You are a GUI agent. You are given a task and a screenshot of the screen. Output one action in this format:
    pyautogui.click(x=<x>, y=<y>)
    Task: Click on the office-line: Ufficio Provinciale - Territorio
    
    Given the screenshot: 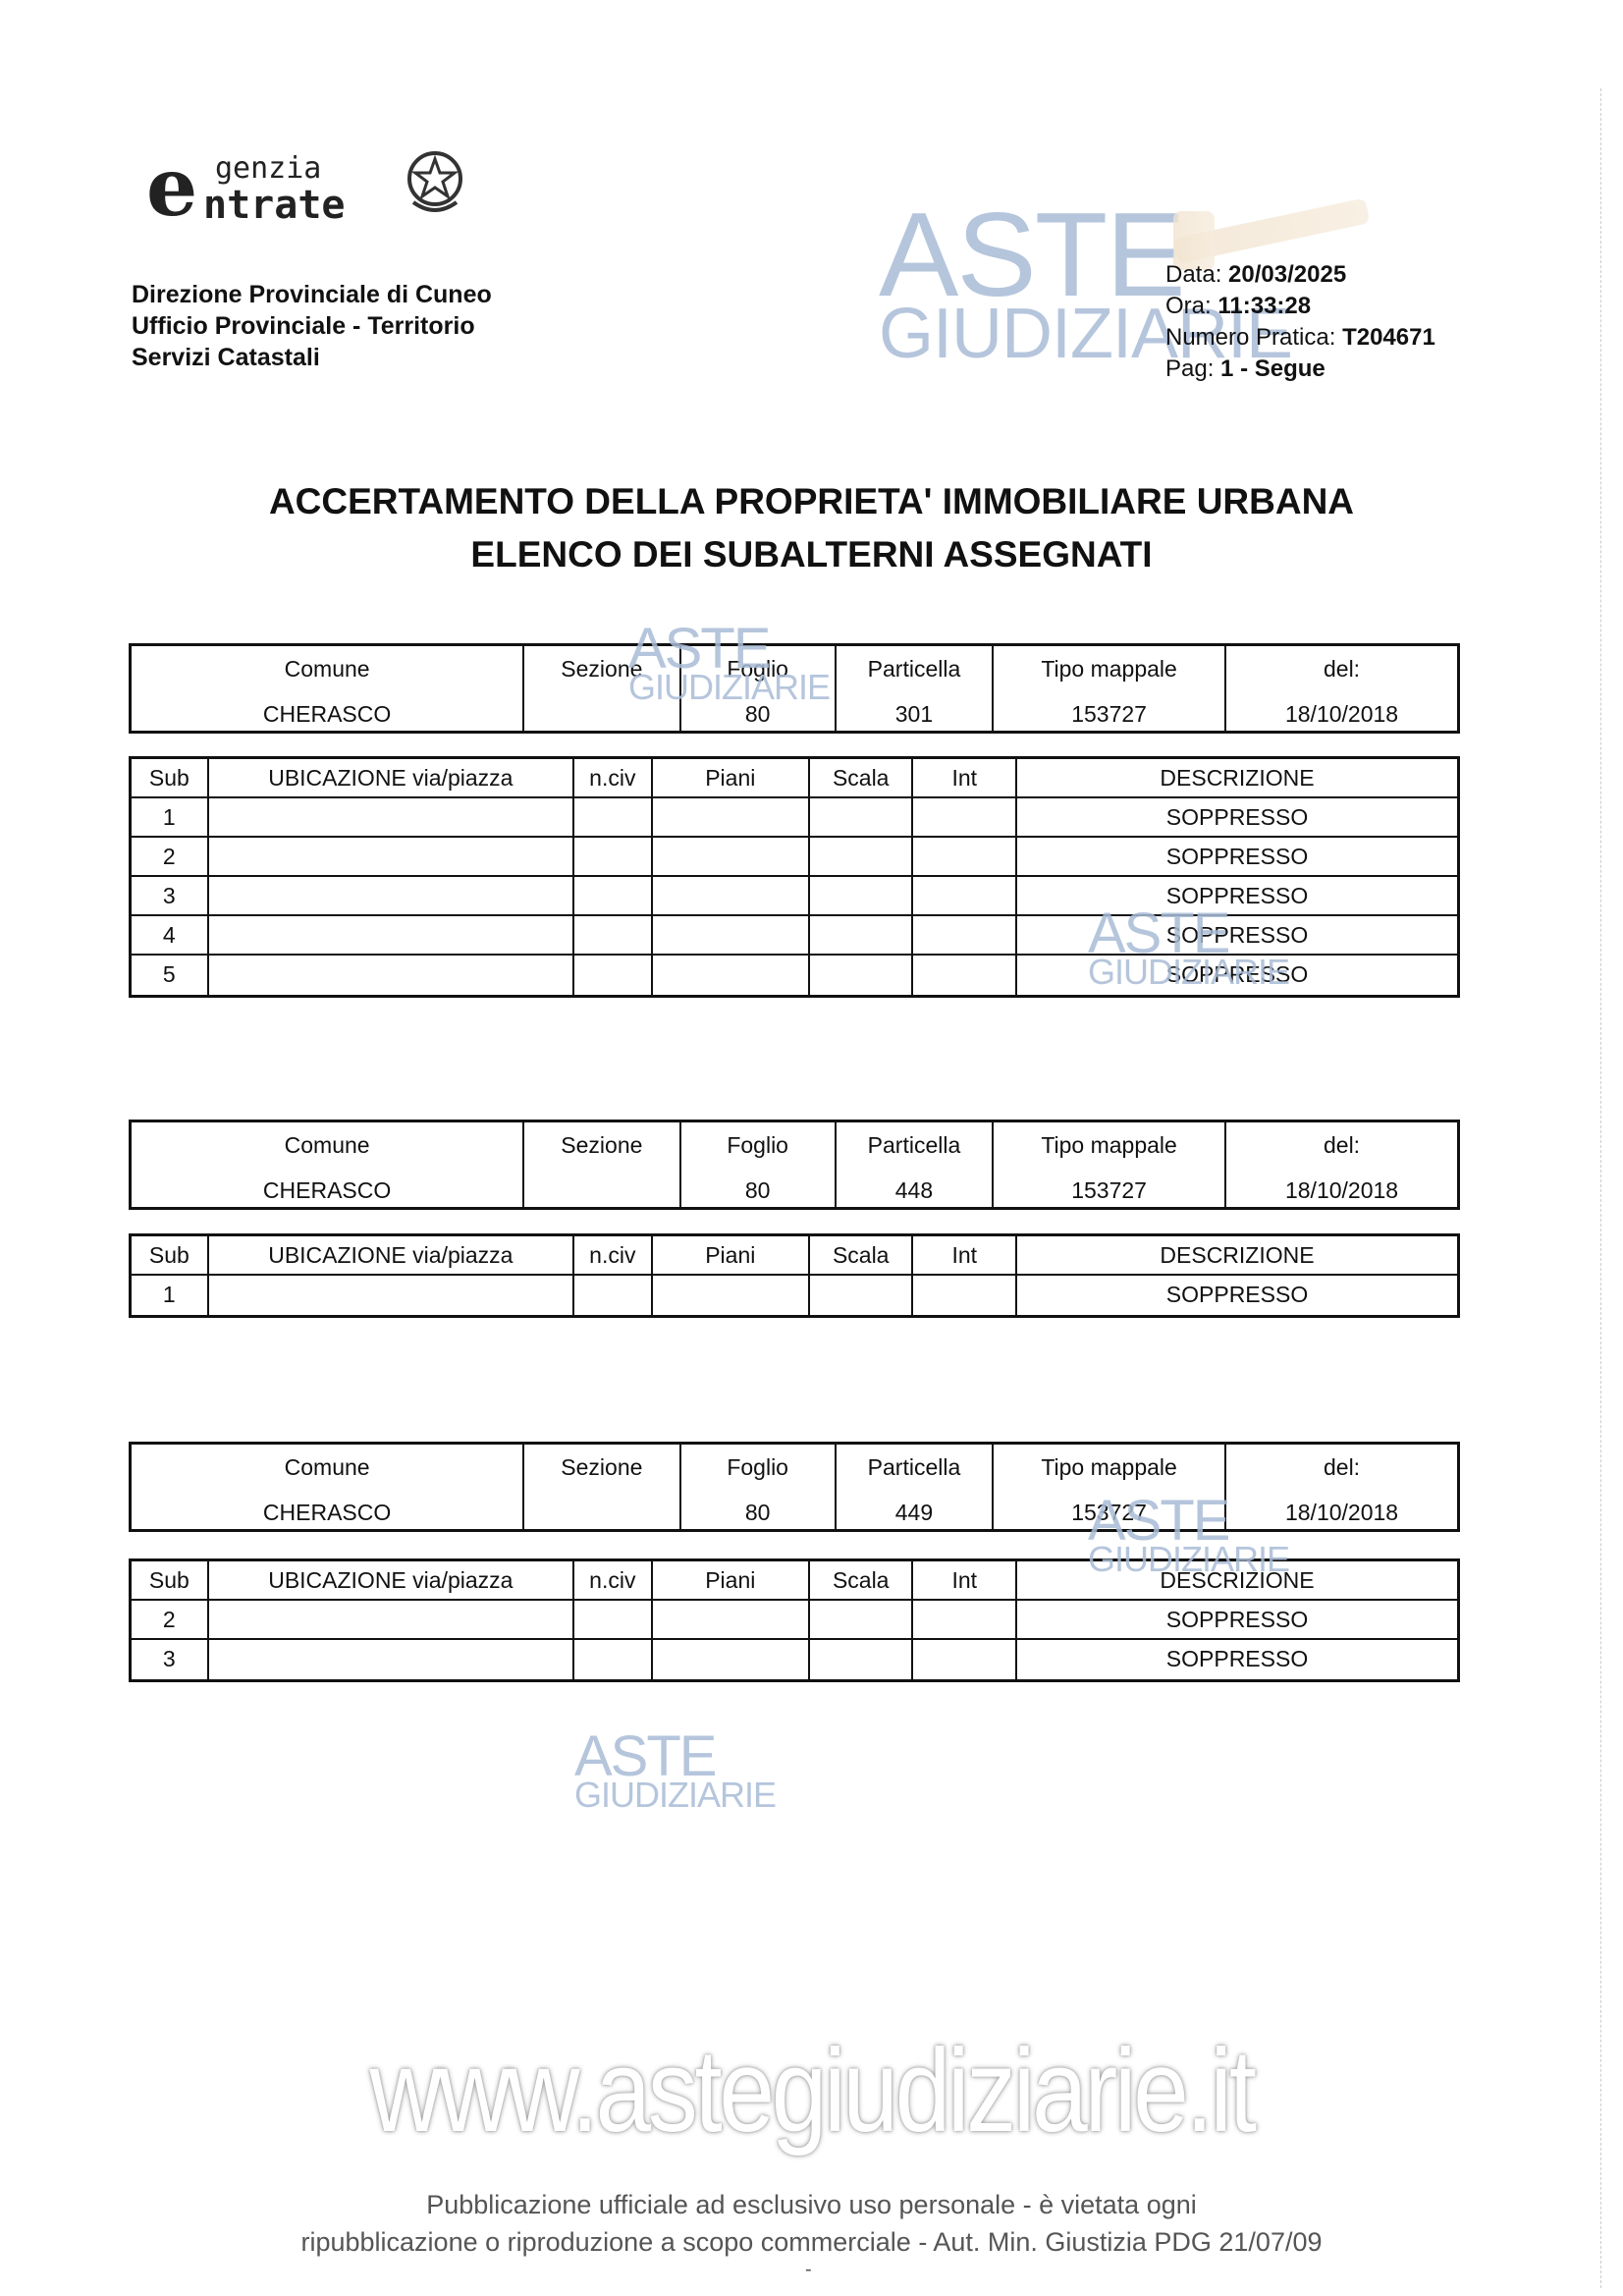 What is the action you would take?
    pyautogui.click(x=303, y=326)
    